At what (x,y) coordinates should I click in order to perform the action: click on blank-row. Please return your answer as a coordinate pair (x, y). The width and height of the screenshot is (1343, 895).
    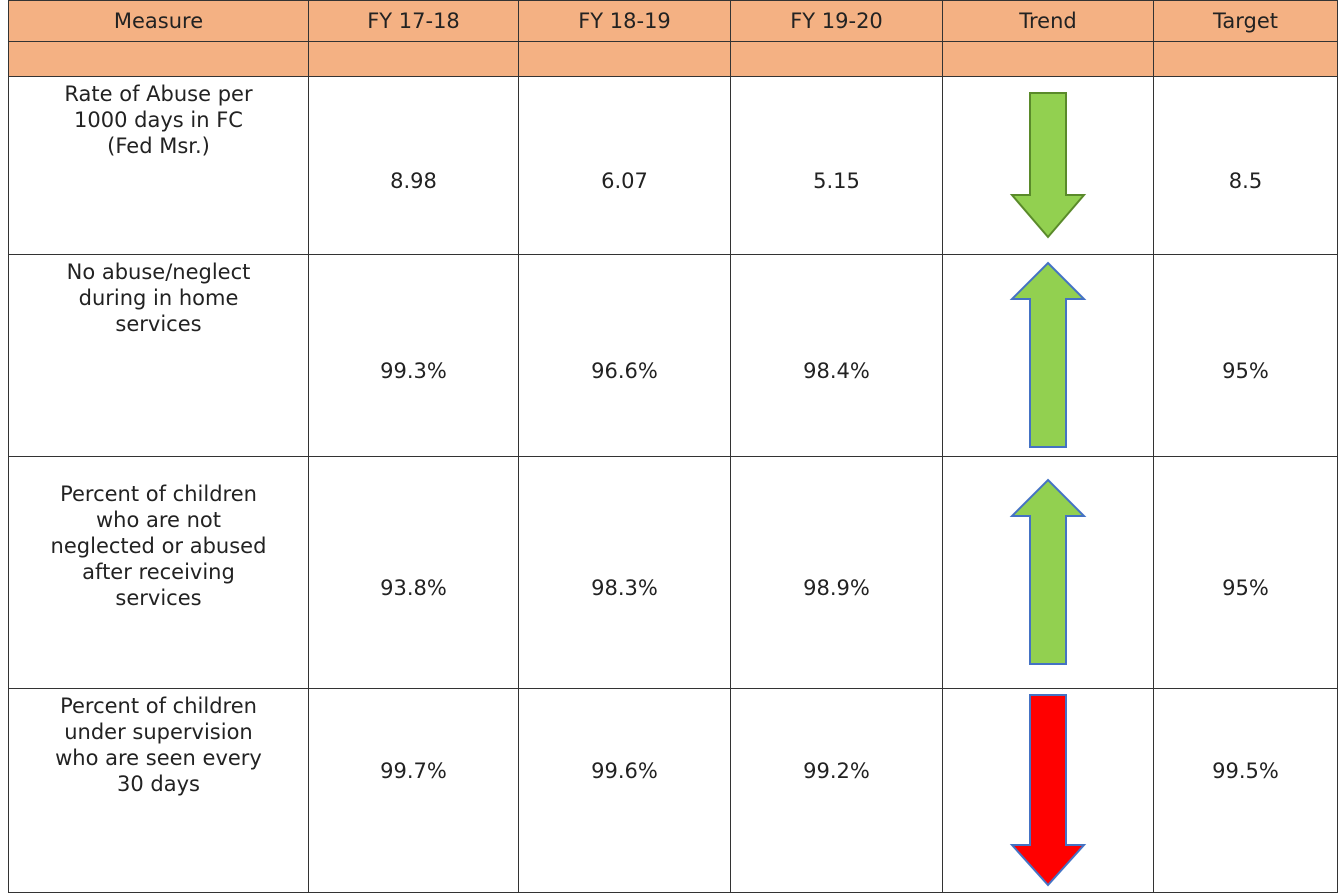
    Looking at the image, I should click on (673, 59).